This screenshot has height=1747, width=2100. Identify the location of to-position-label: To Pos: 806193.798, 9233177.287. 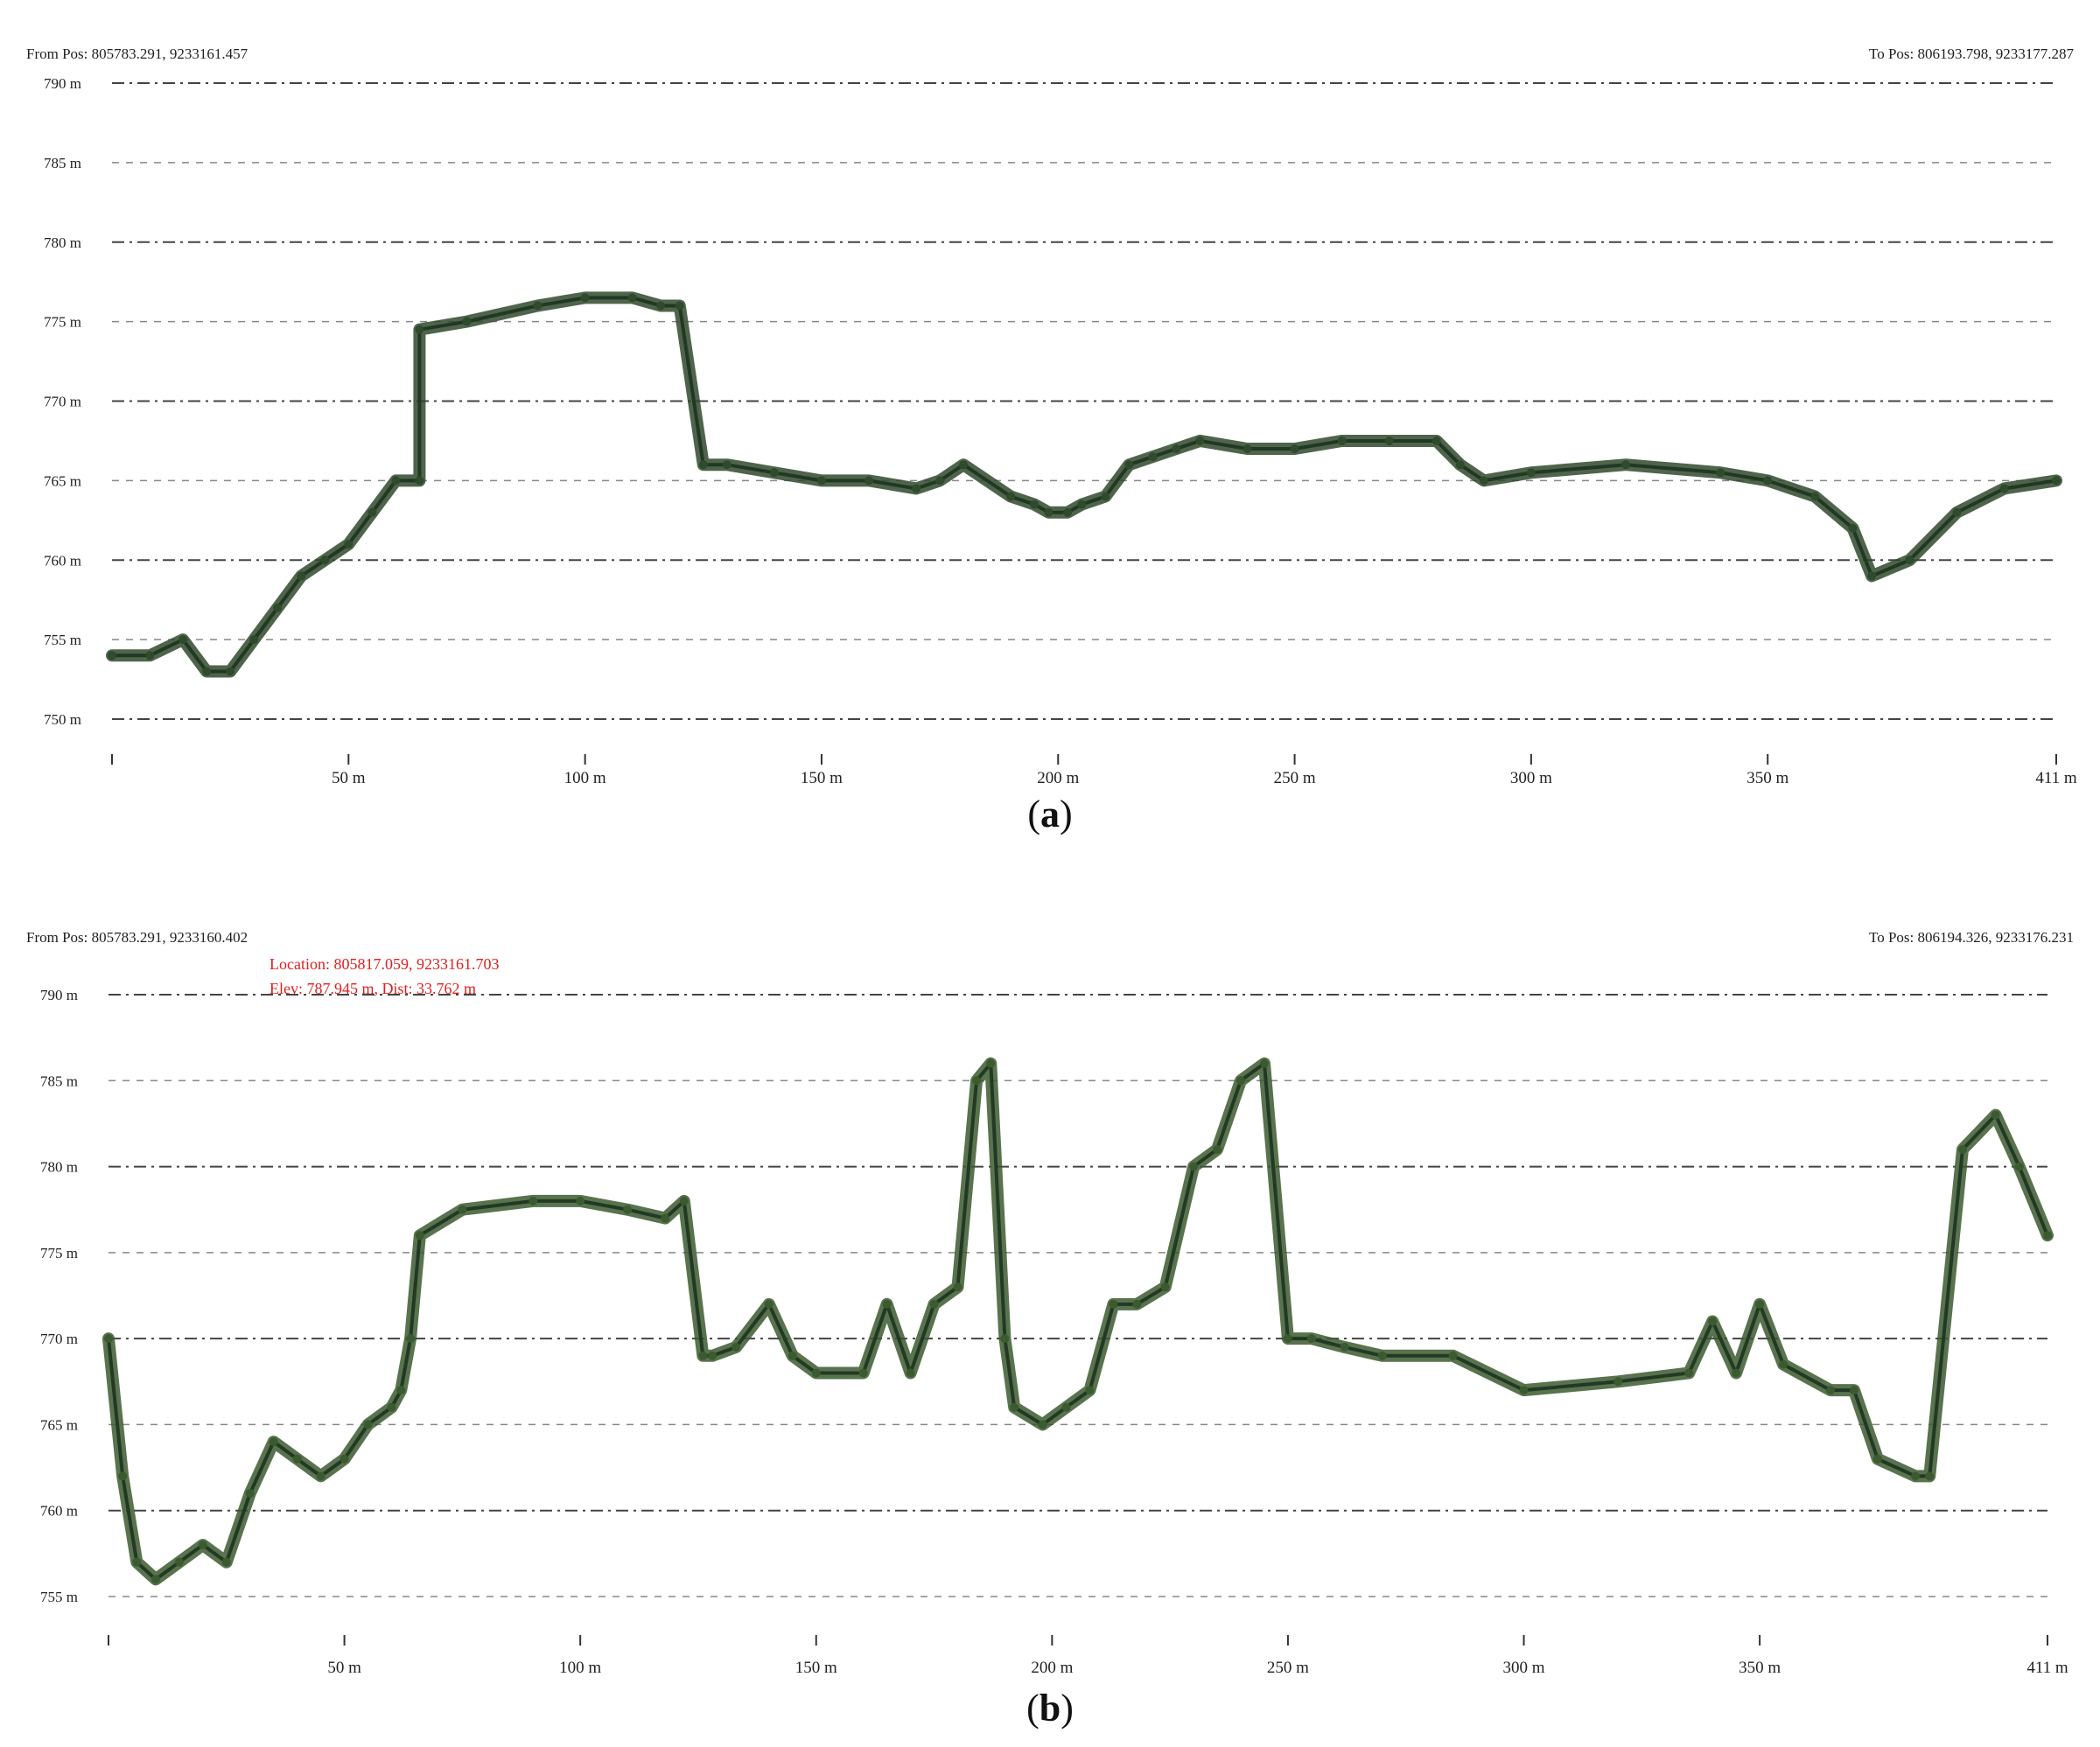
(1971, 53).